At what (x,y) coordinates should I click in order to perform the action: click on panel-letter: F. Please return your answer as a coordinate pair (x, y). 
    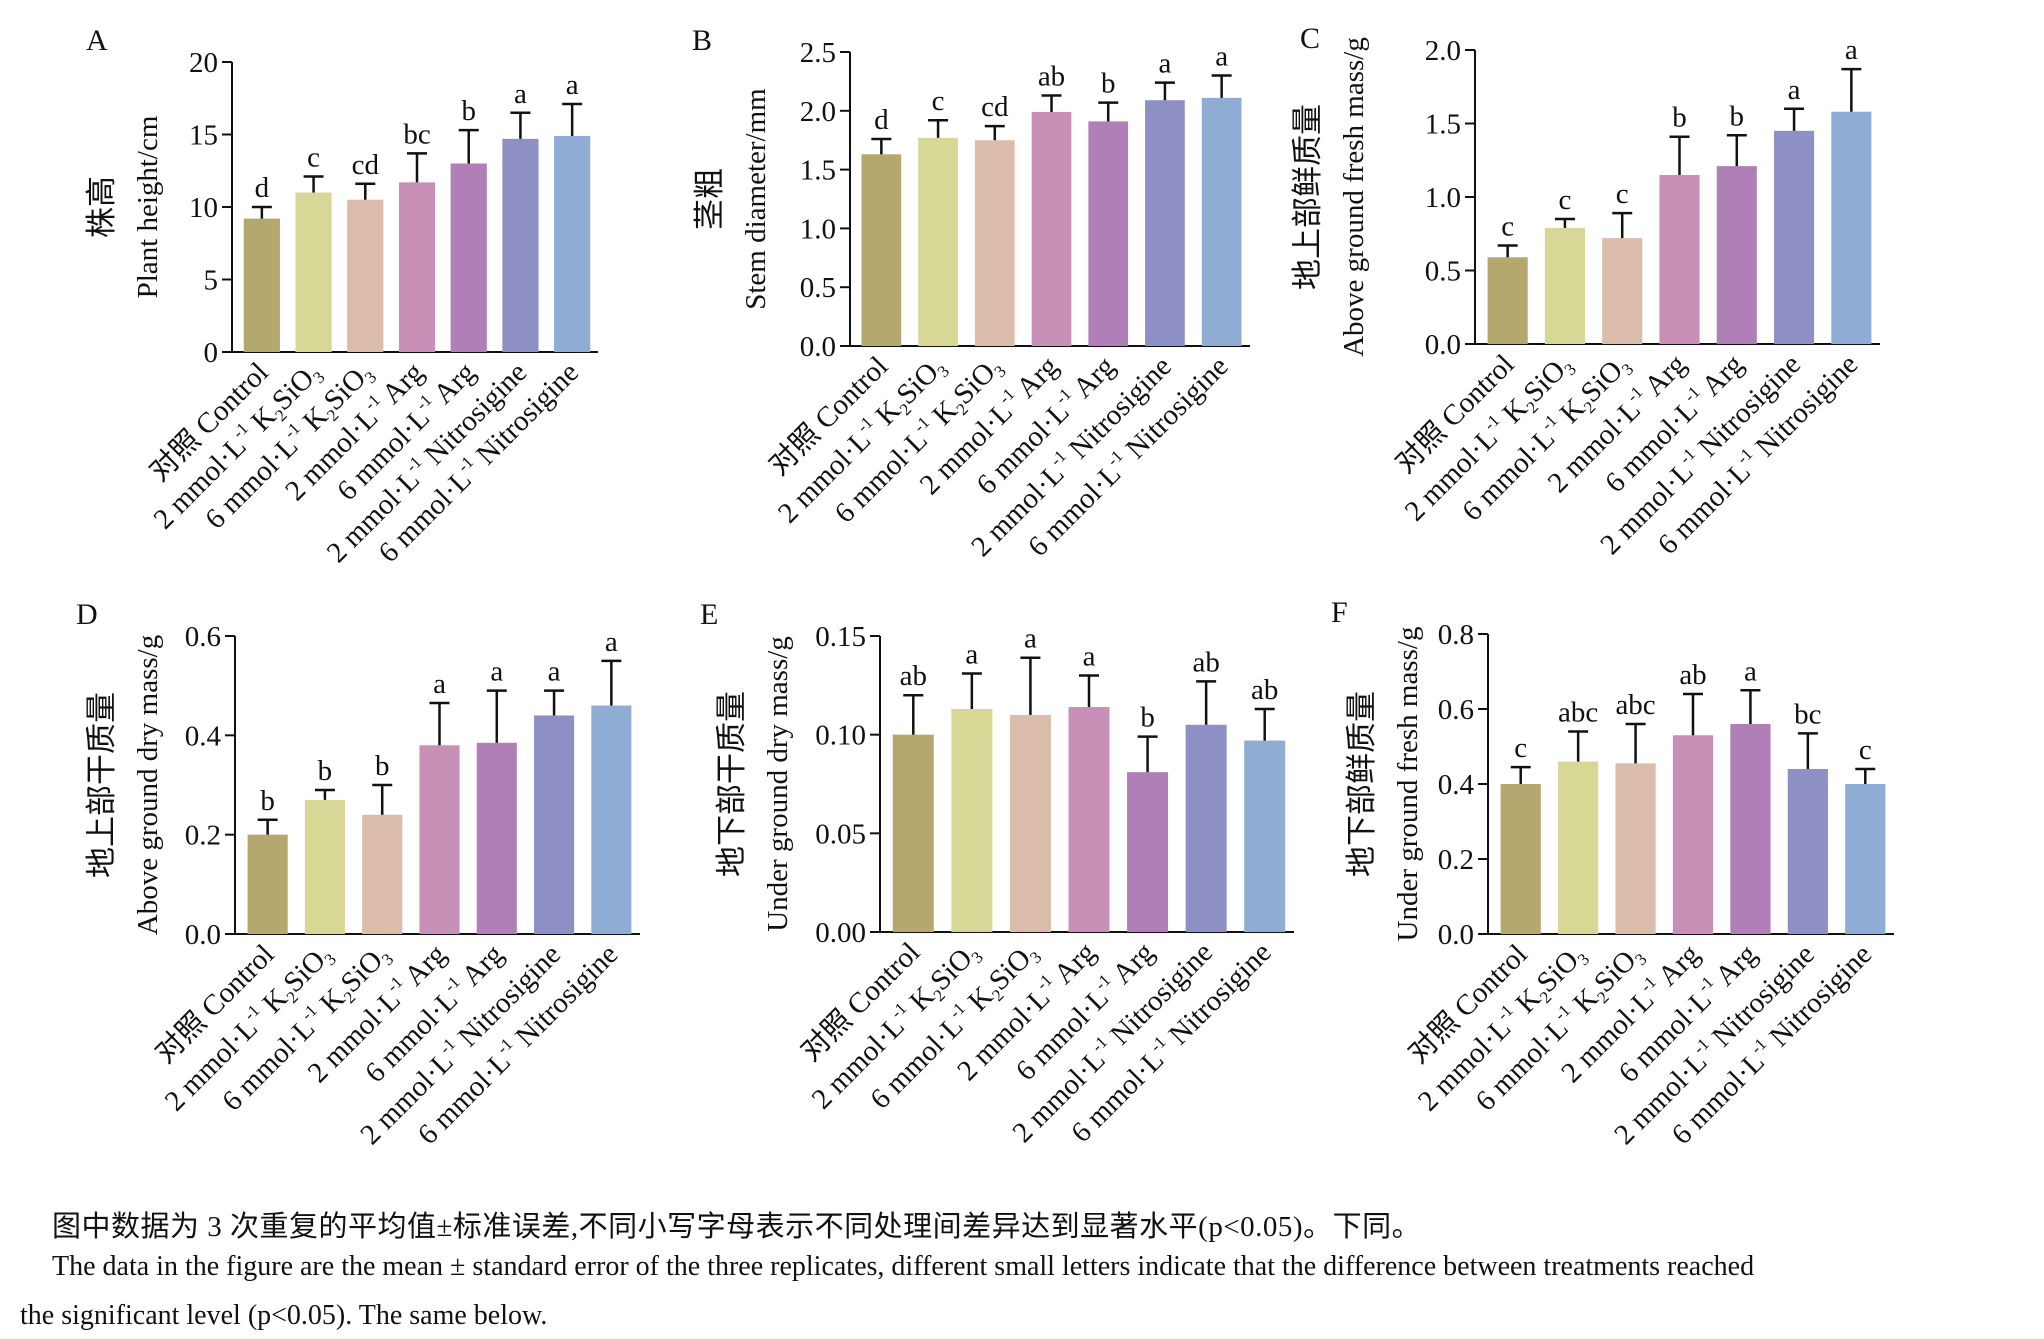
    Looking at the image, I should click on (1339, 612).